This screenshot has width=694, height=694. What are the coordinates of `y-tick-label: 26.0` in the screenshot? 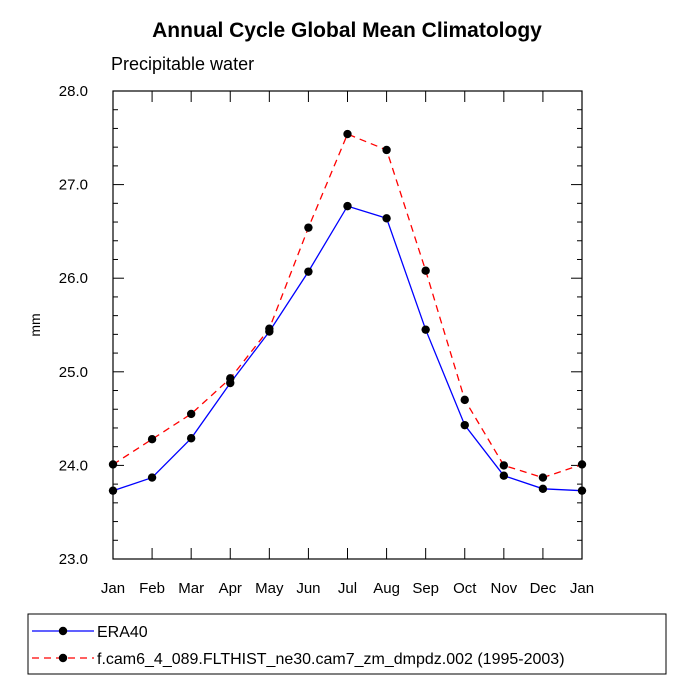 It's located at (73, 278).